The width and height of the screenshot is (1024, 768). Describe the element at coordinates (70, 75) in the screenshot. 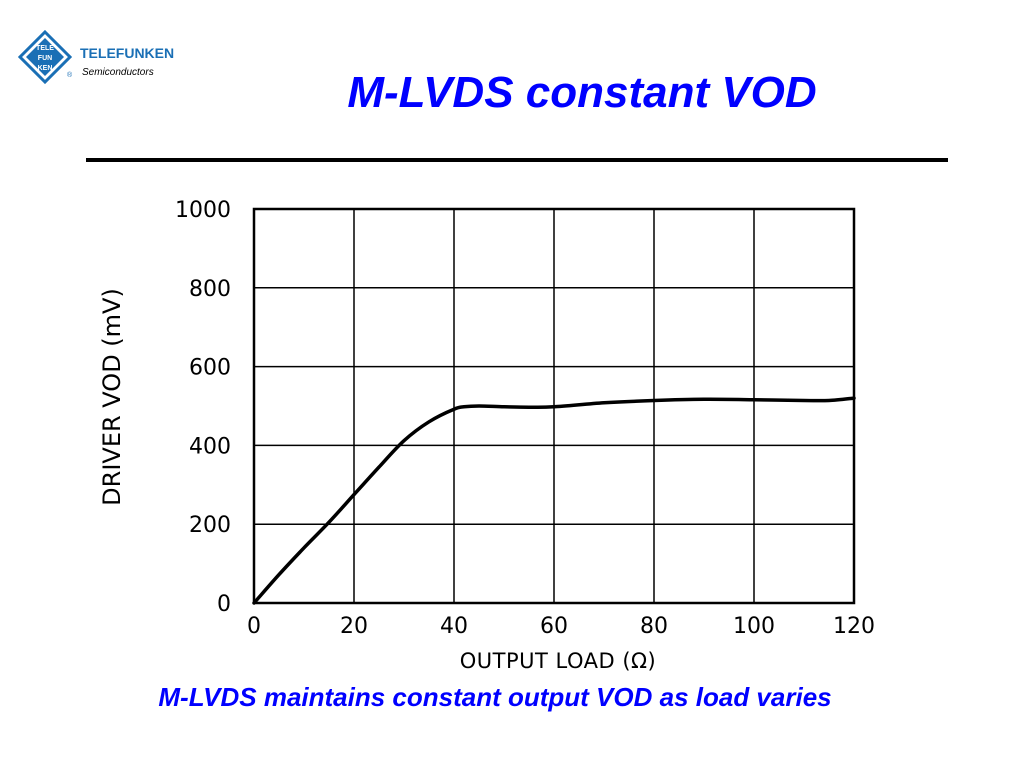

I see `registered-mark: ®` at that location.